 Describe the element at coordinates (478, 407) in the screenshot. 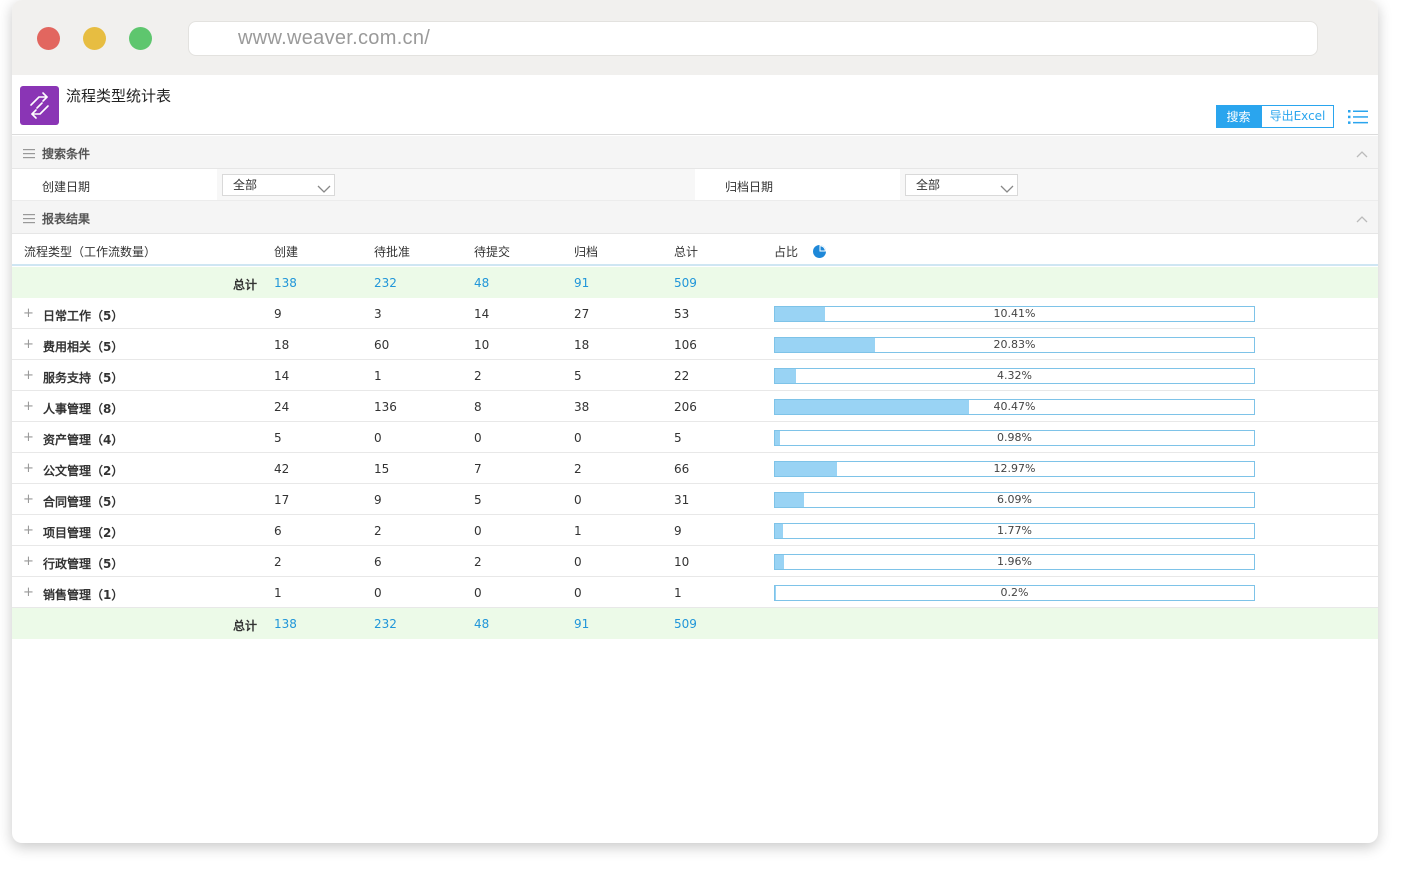

I see `cell-pending-submit: 8` at that location.